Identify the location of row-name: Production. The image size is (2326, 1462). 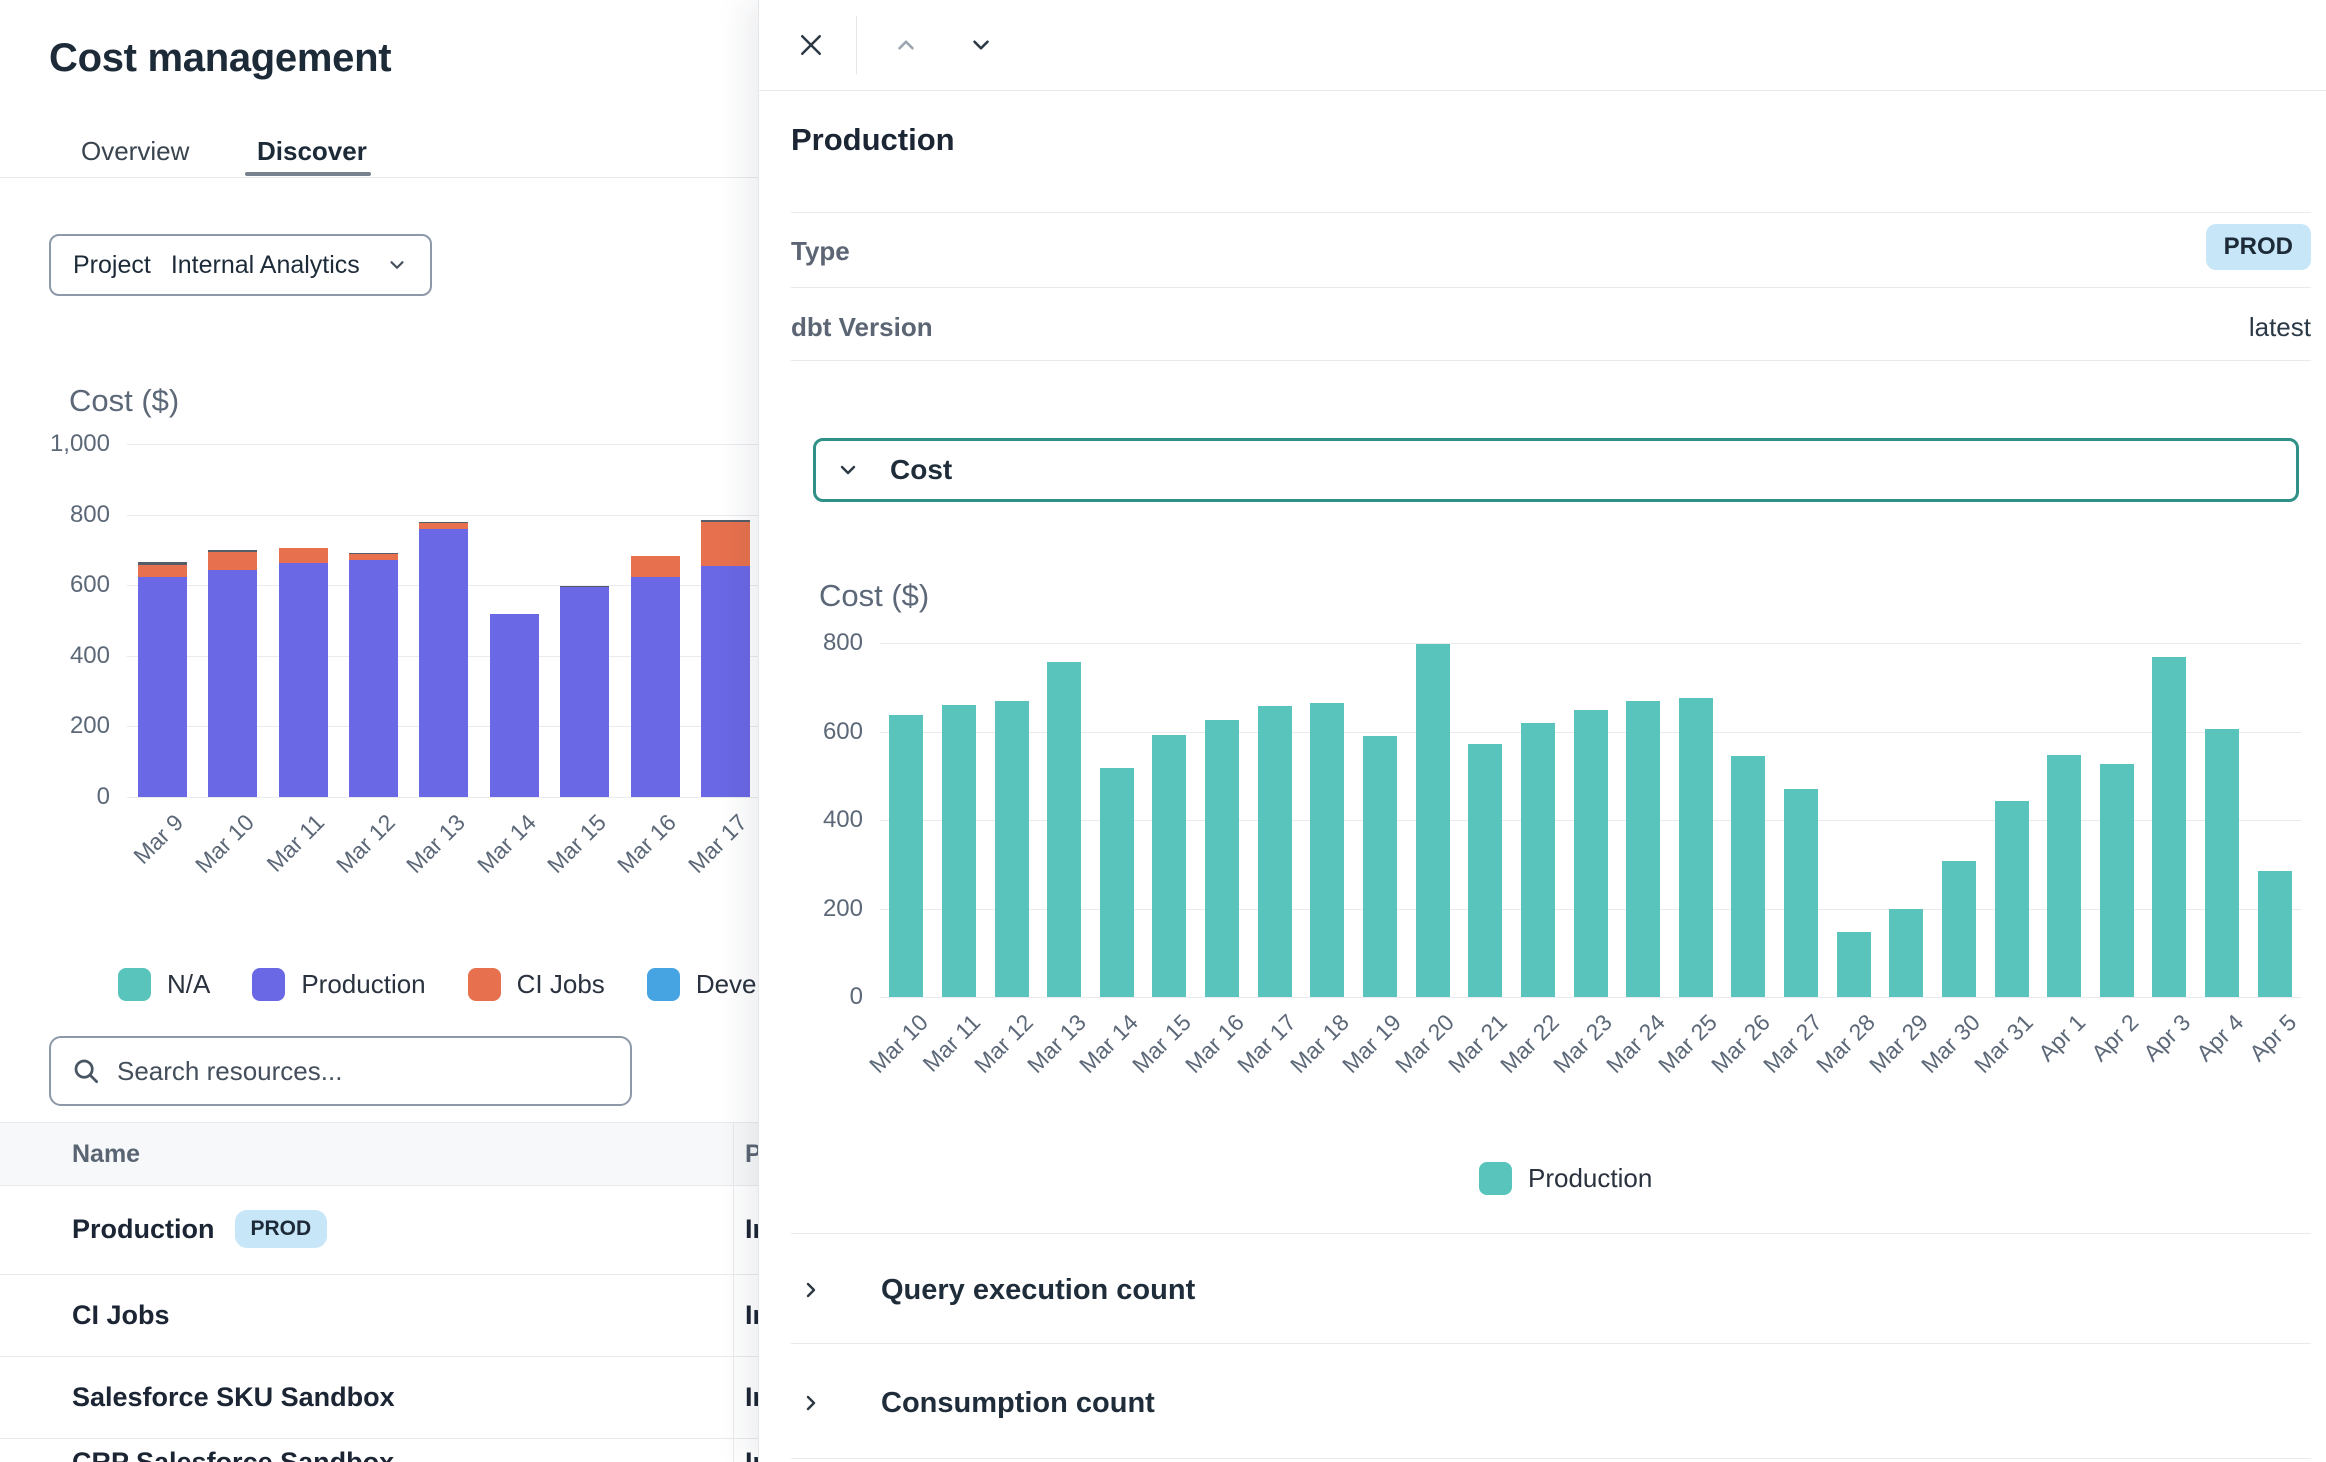
(143, 1228).